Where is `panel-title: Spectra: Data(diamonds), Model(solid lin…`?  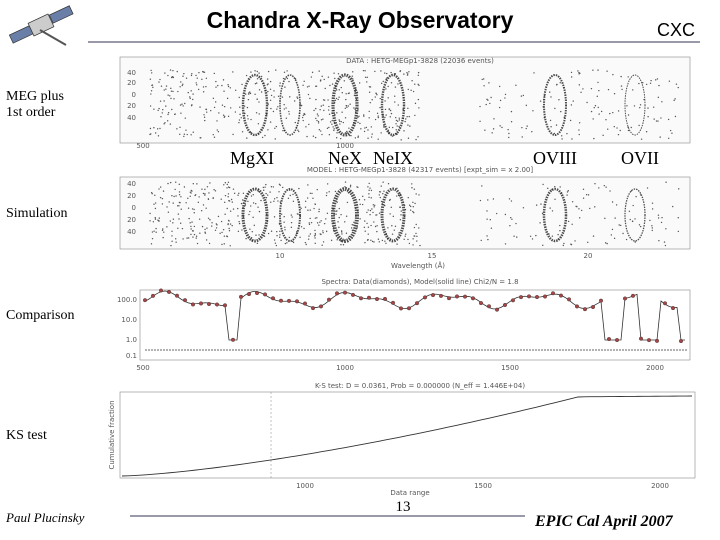
panel-title: Spectra: Data(diamonds), Model(solid lin… is located at coordinates (419, 282).